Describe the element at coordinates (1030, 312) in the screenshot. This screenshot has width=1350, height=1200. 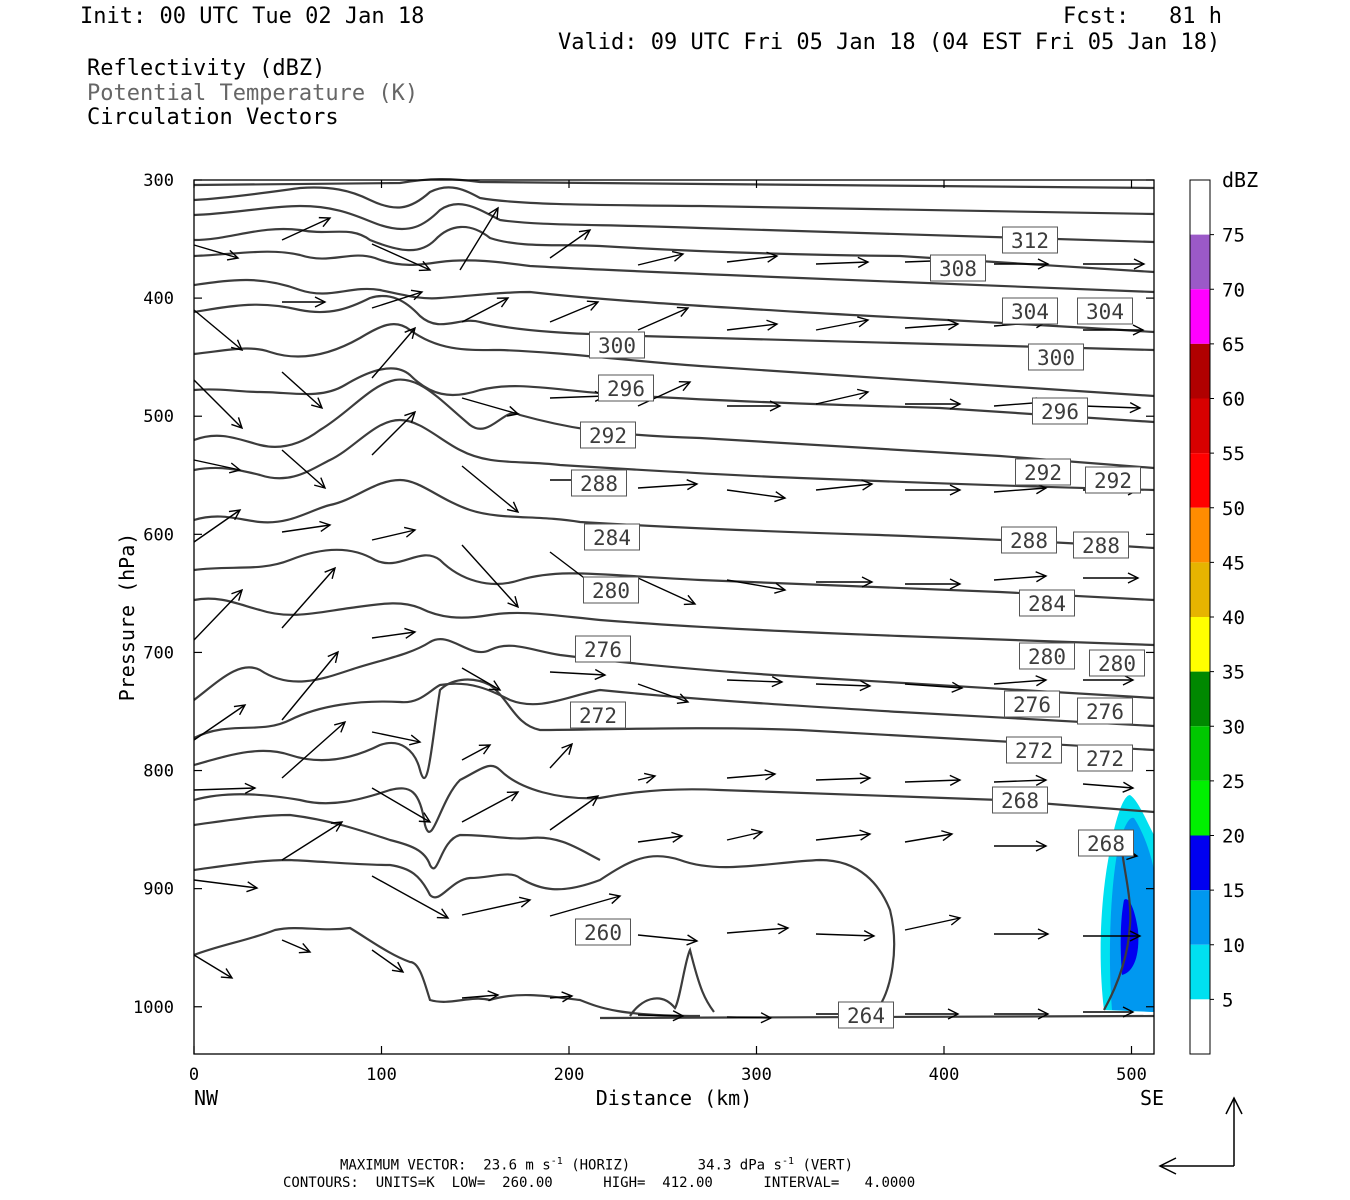
I see `theta-label: 304` at that location.